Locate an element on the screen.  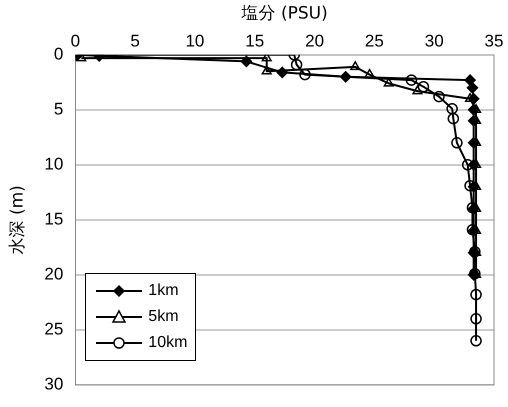
legend-label: 5km is located at coordinates (163, 317).